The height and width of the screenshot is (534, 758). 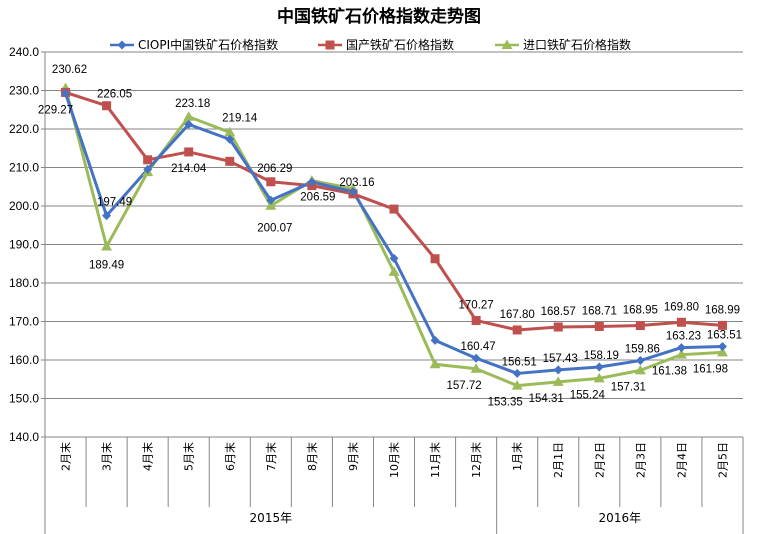 I want to click on x-tick-label: 9月末, so click(x=353, y=456).